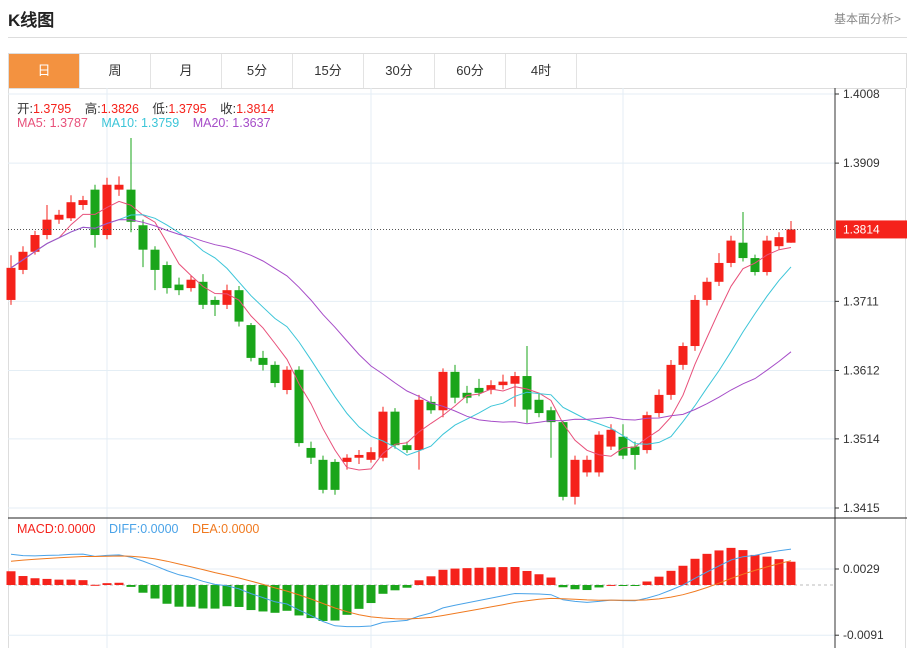 This screenshot has height=648, width=907. Describe the element at coordinates (541, 71) in the screenshot. I see `tab-4hour: 4时` at that location.